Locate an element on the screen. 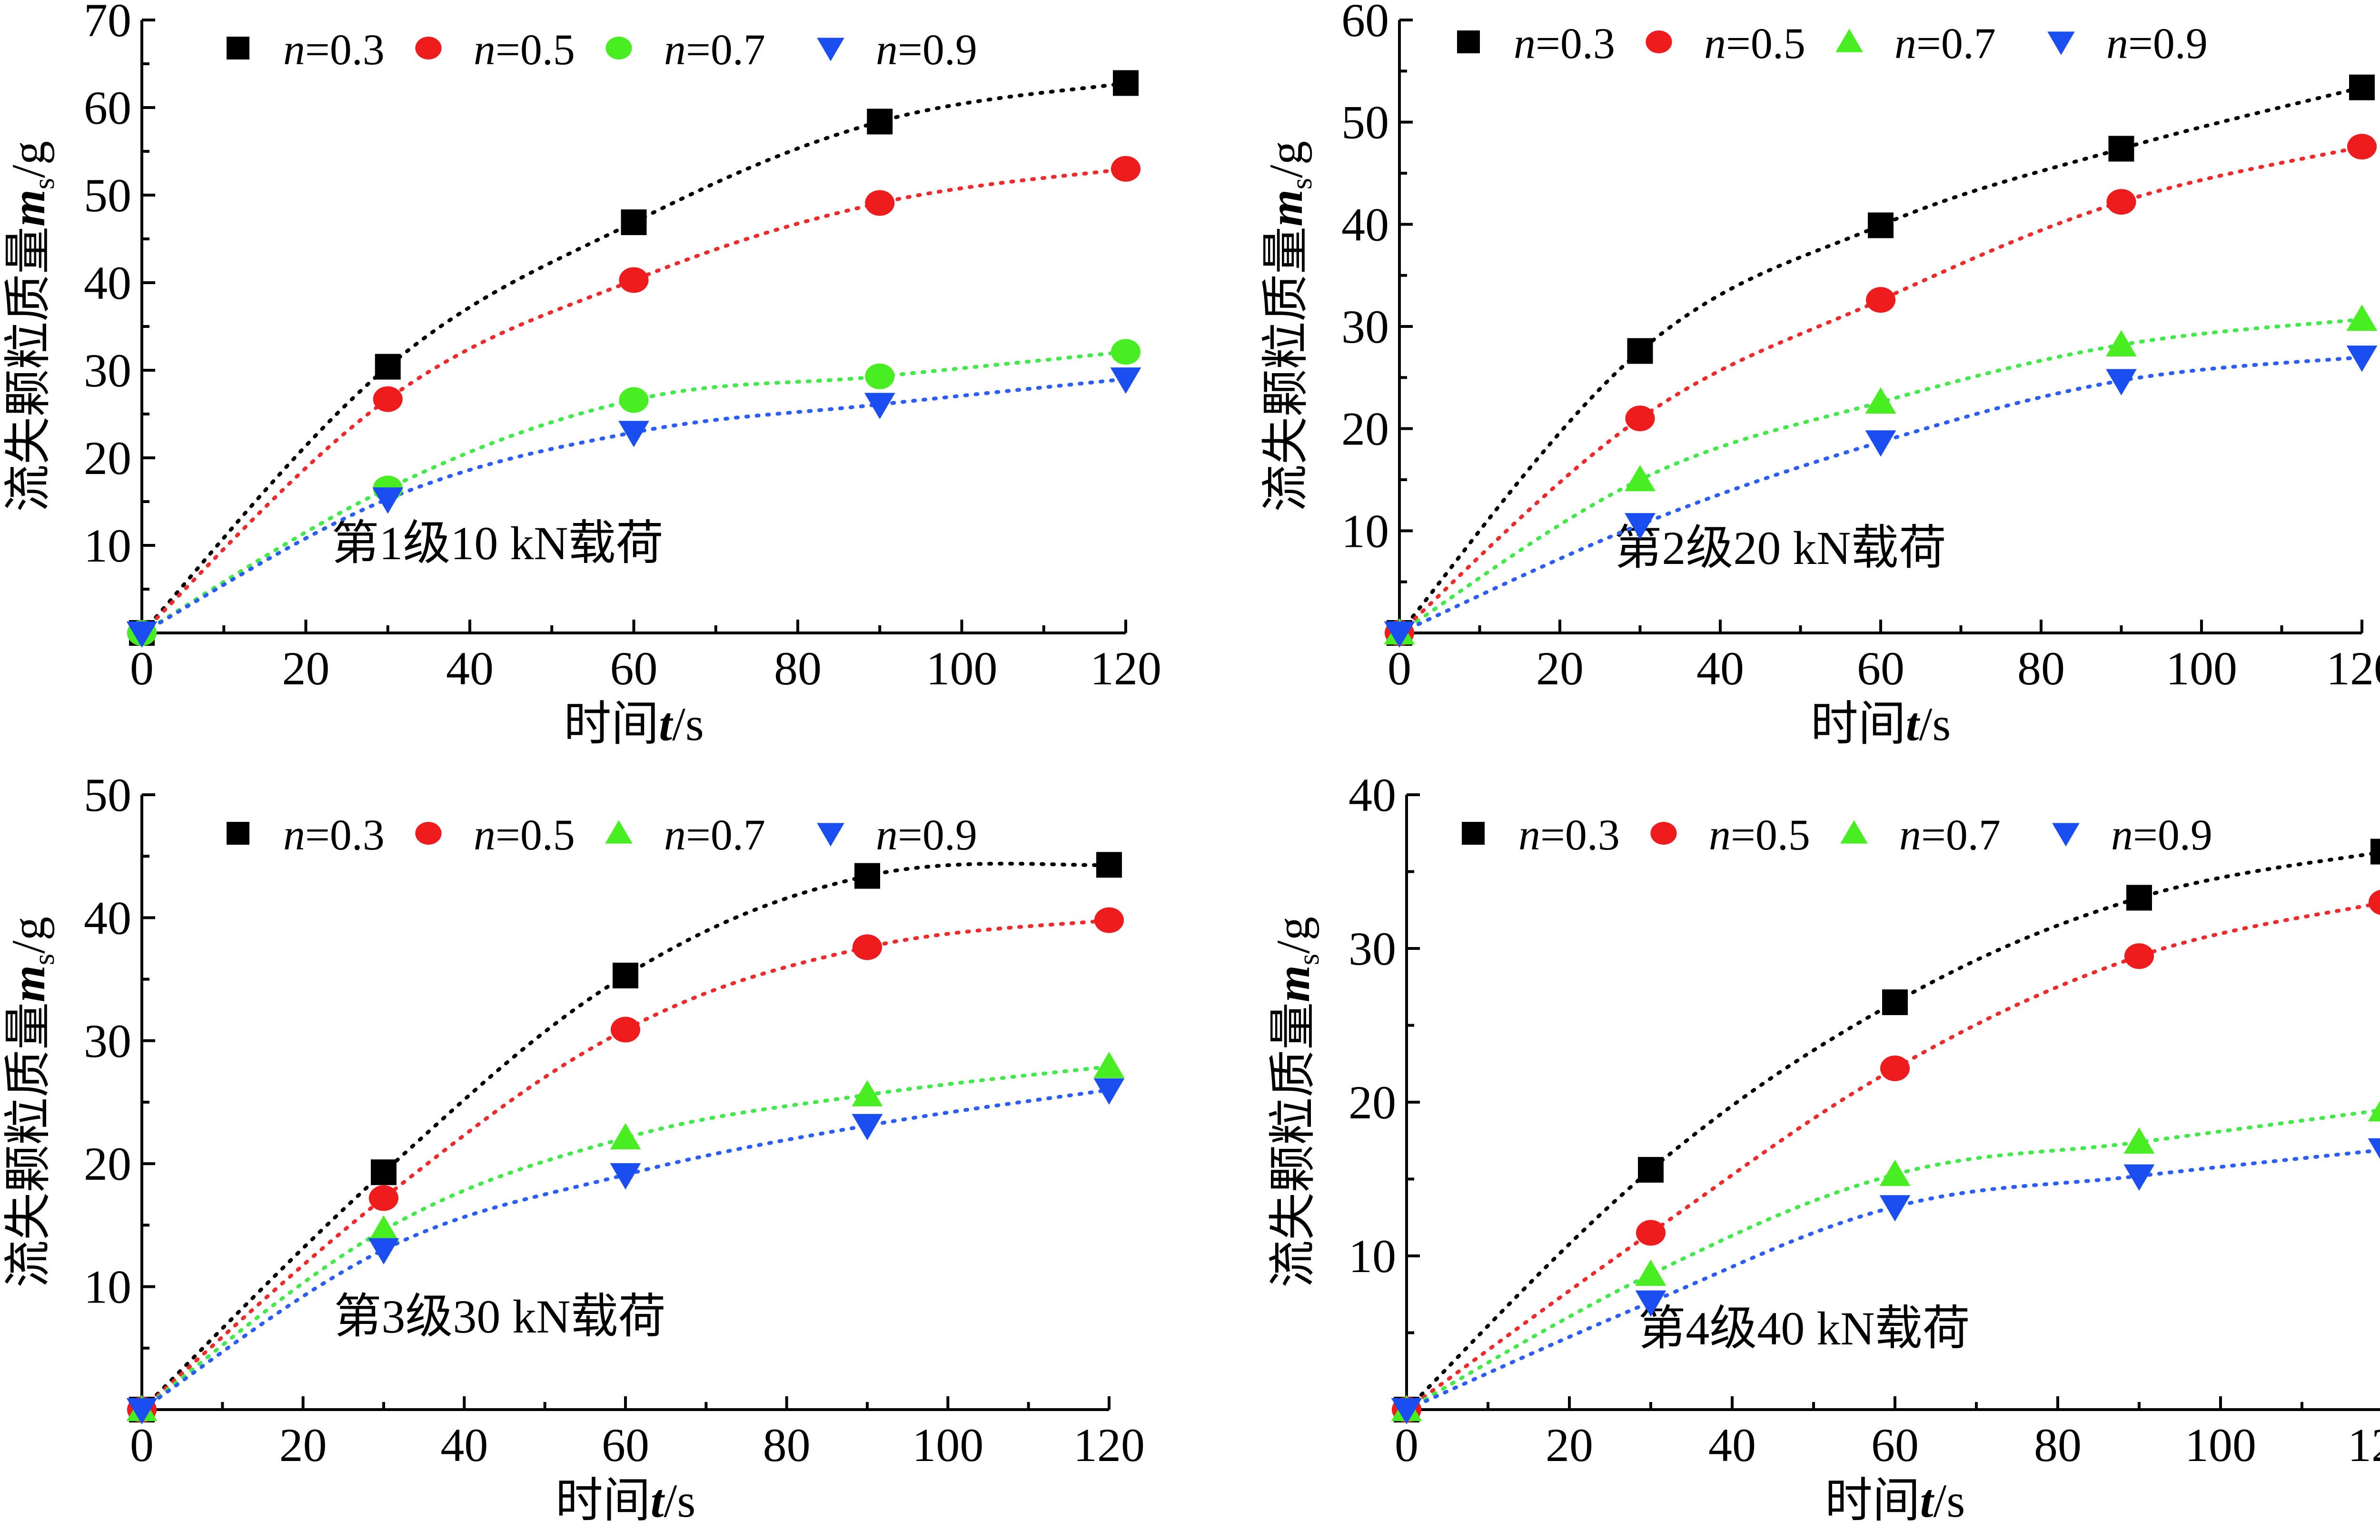 The height and width of the screenshot is (1540, 2380). fit-curve-n07 is located at coordinates (625, 1238).